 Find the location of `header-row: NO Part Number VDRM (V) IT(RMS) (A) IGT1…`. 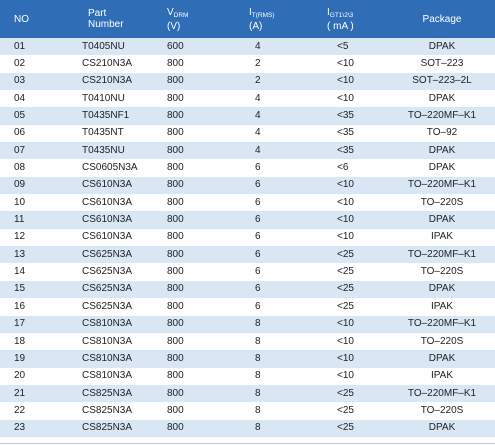

header-row: NO Part Number VDRM (V) IT(RMS) (A) IGT1… is located at coordinates (247, 19).